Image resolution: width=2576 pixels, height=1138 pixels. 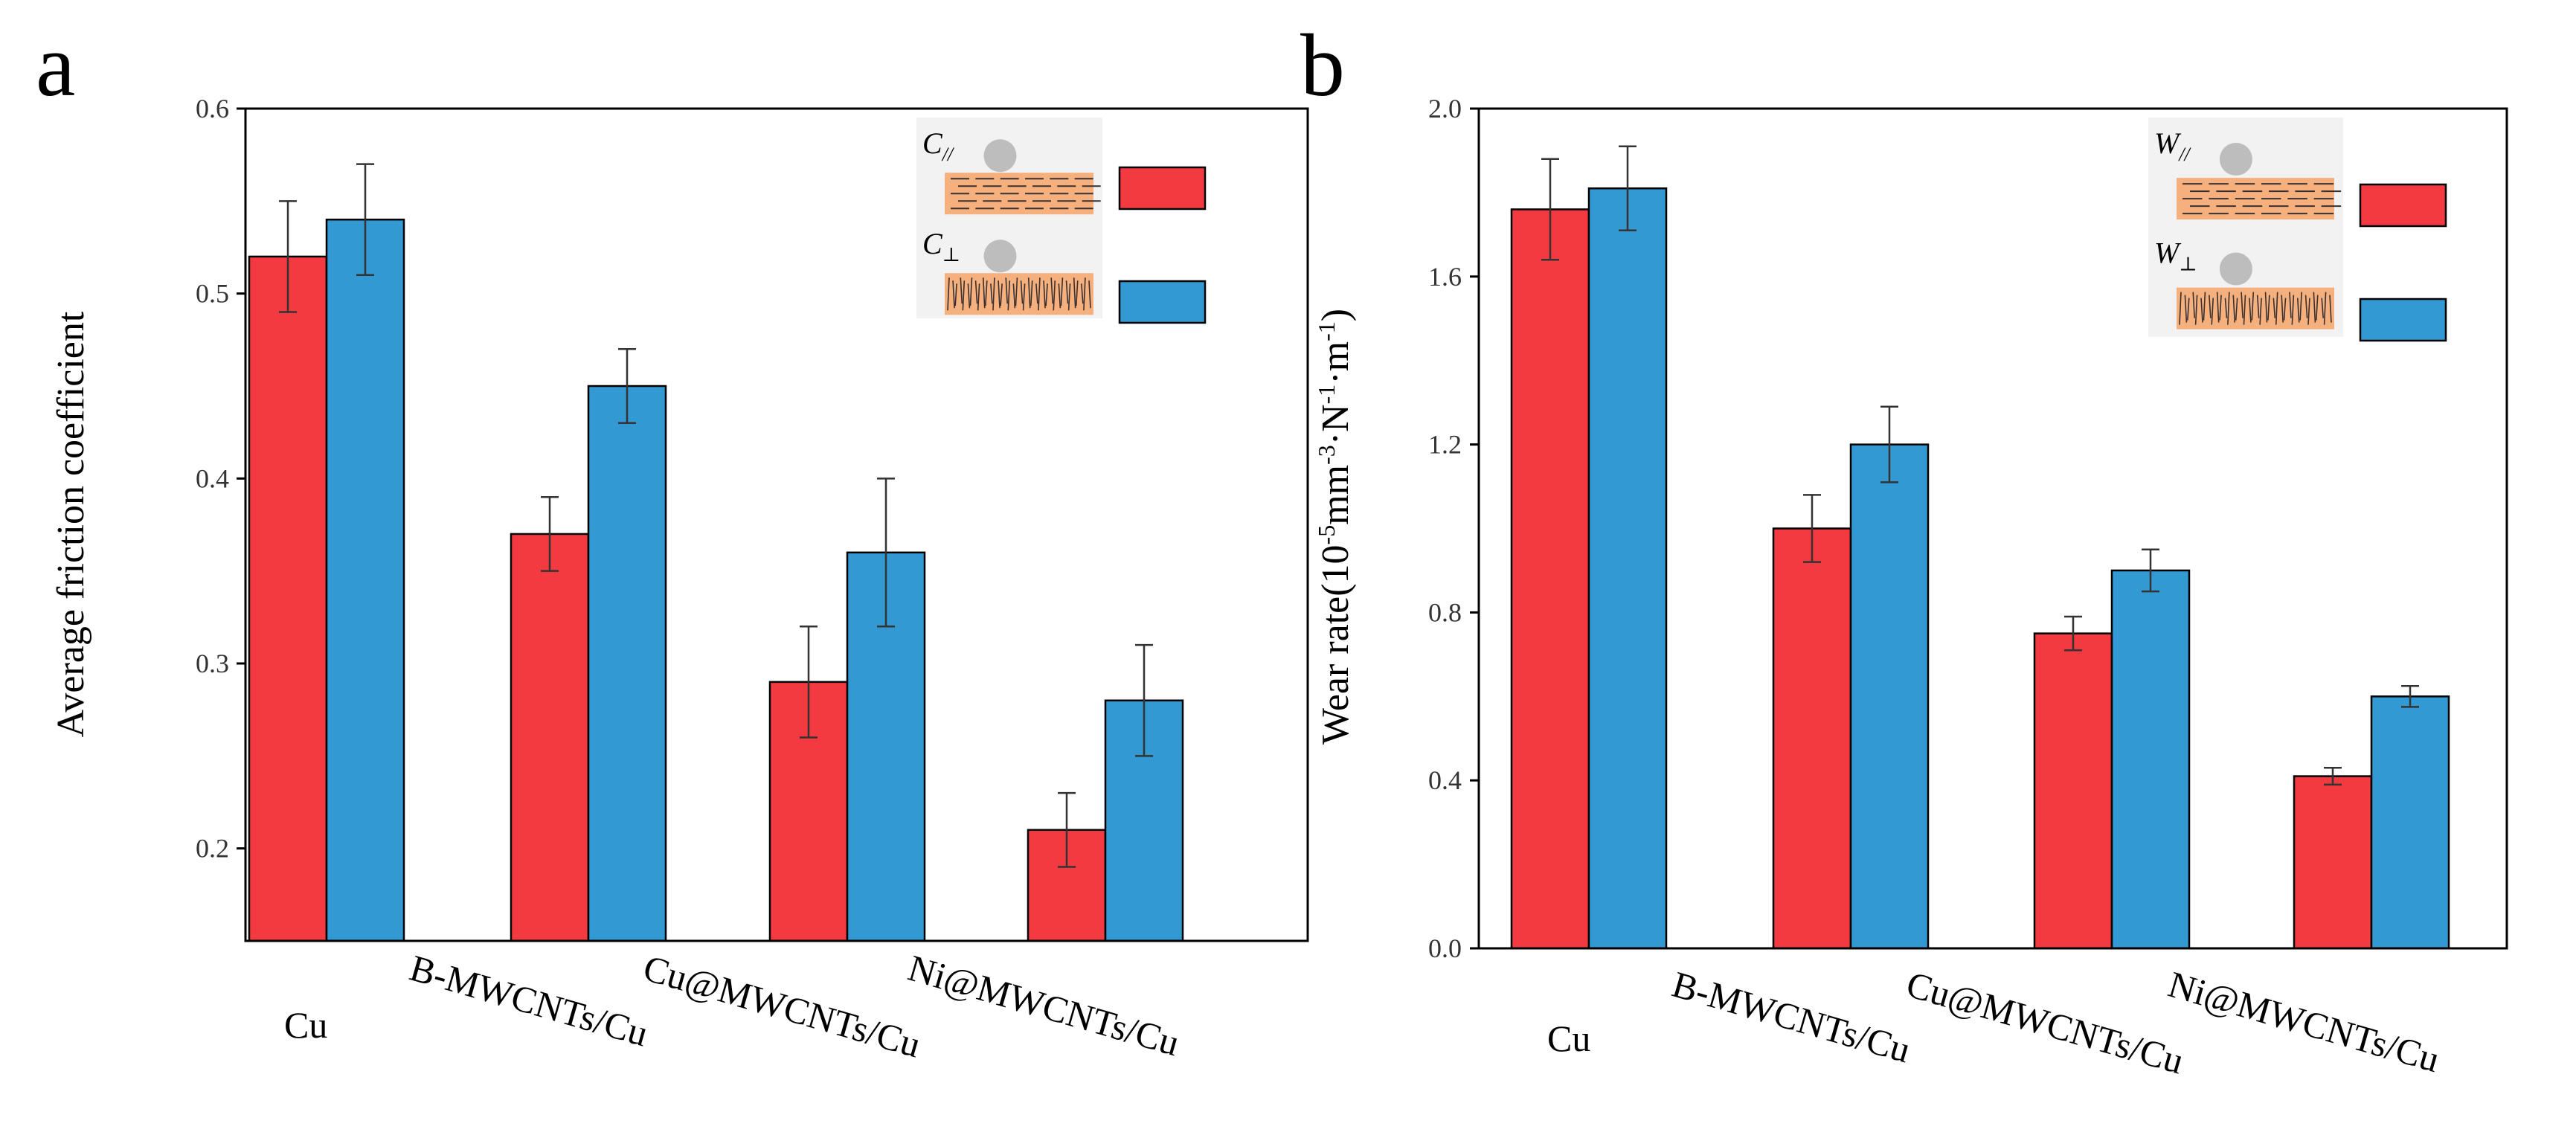 I want to click on y-tick-label: 0.8, so click(x=1445, y=612).